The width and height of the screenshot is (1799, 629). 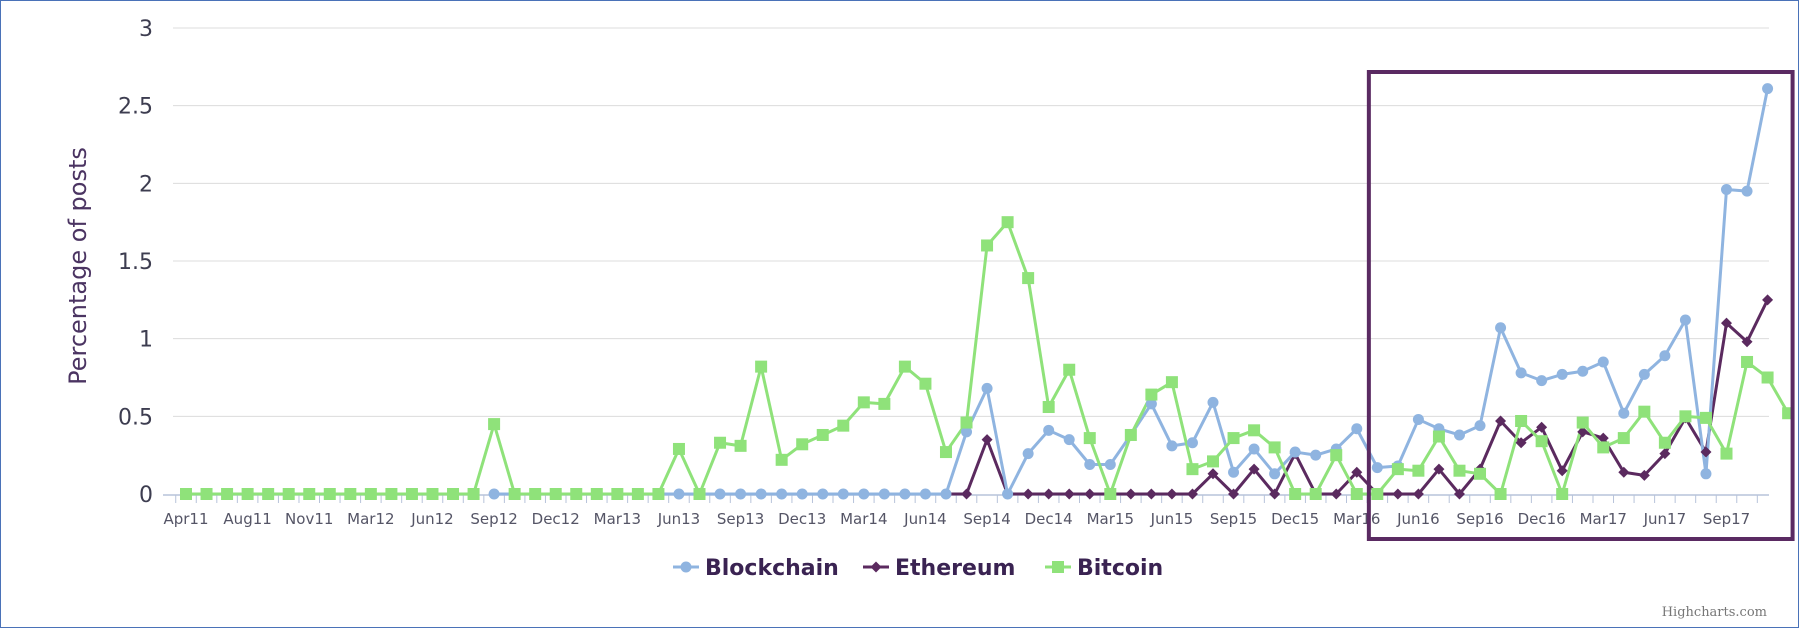 What do you see at coordinates (1058, 567) in the screenshot?
I see `bitcoin-legend-symbol` at bounding box center [1058, 567].